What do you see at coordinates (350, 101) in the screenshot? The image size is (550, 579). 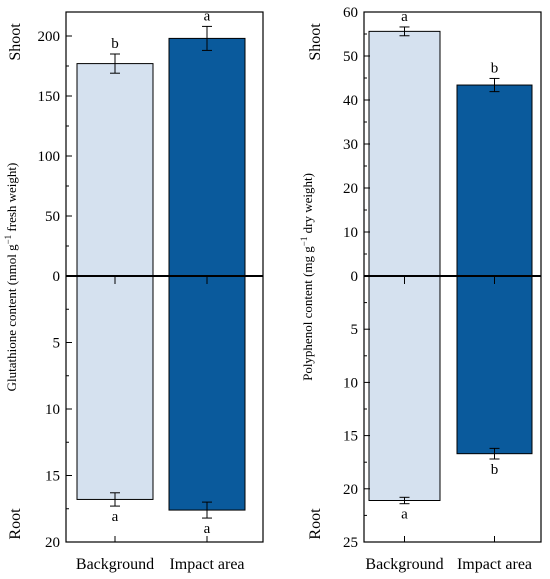 I see `y-tick-label-shoot: 40` at bounding box center [350, 101].